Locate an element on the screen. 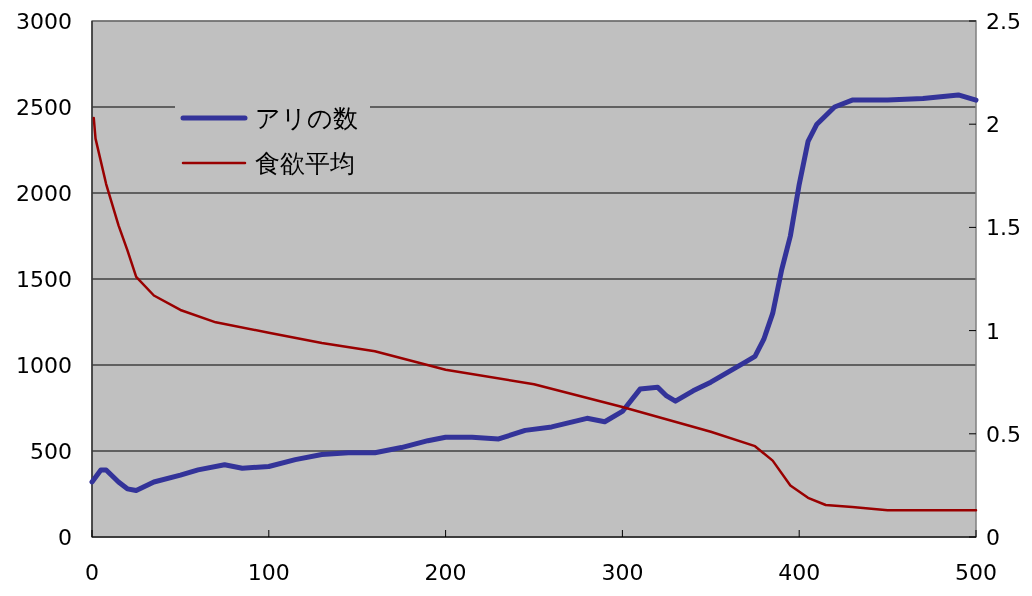 This screenshot has width=1032, height=596. y2-tick-label: 1.5 is located at coordinates (1003, 228).